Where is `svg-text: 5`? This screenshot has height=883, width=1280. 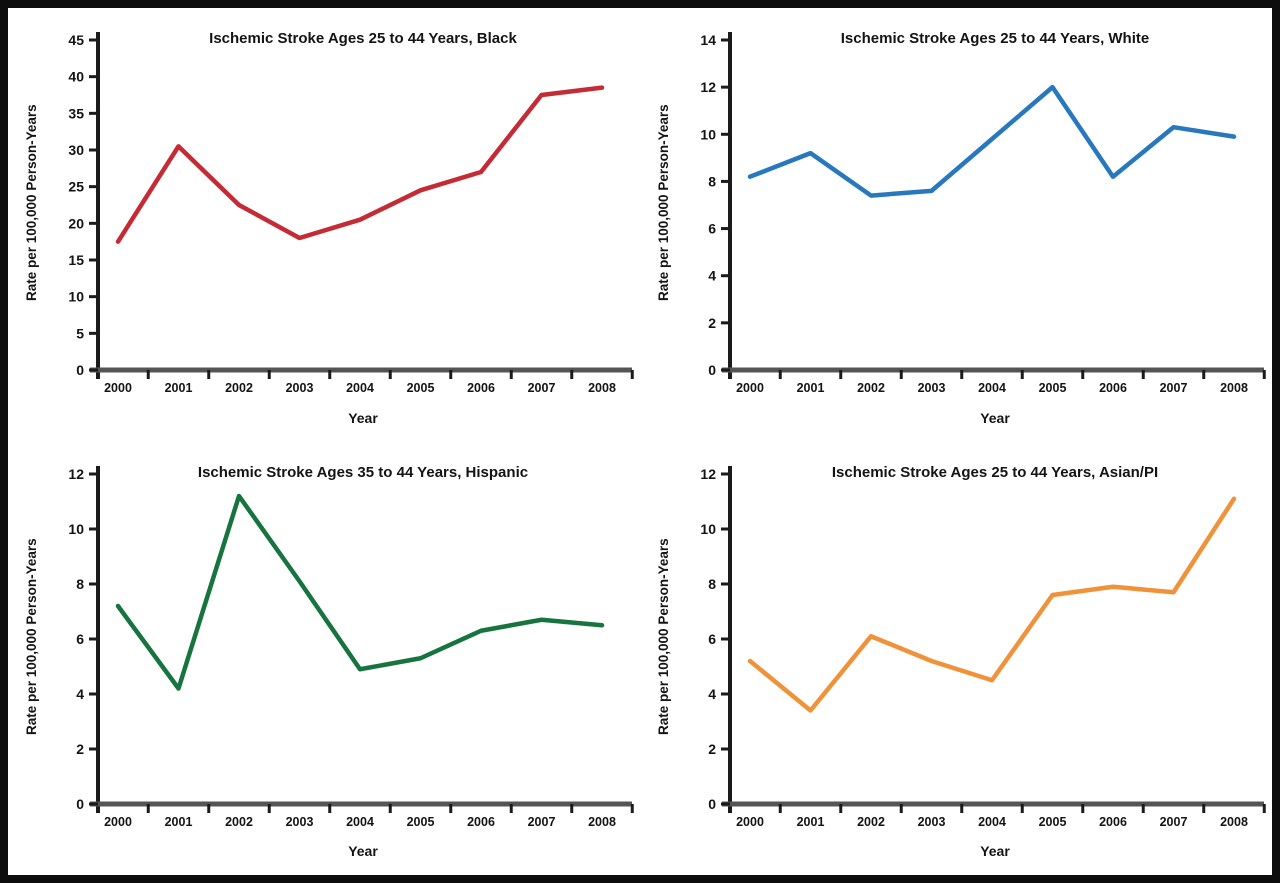
svg-text: 5 is located at coordinates (80, 333).